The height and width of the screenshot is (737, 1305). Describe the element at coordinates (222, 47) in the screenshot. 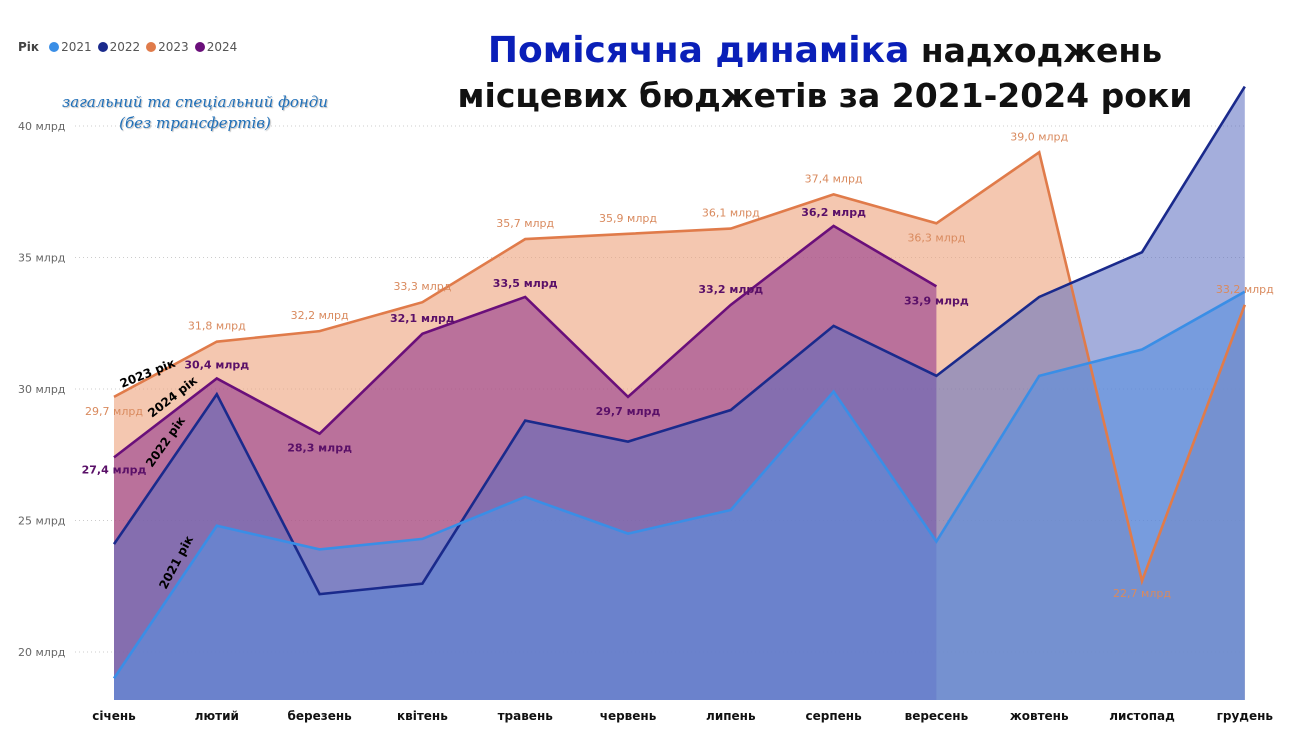

I see `legend-label: 2024` at that location.